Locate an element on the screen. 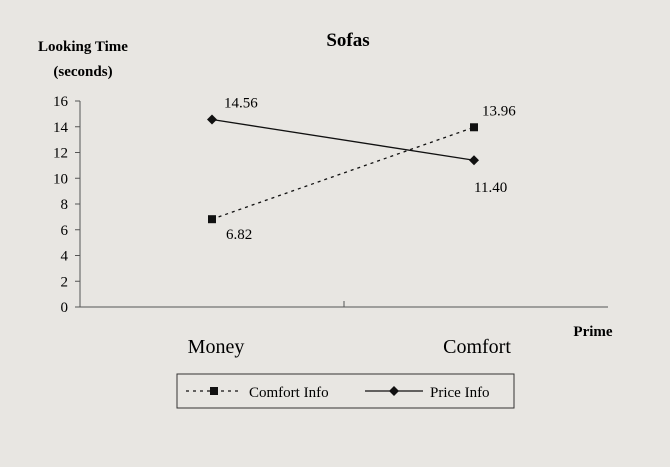 Image resolution: width=670 pixels, height=467 pixels. legend-comfort-marker is located at coordinates (214, 391).